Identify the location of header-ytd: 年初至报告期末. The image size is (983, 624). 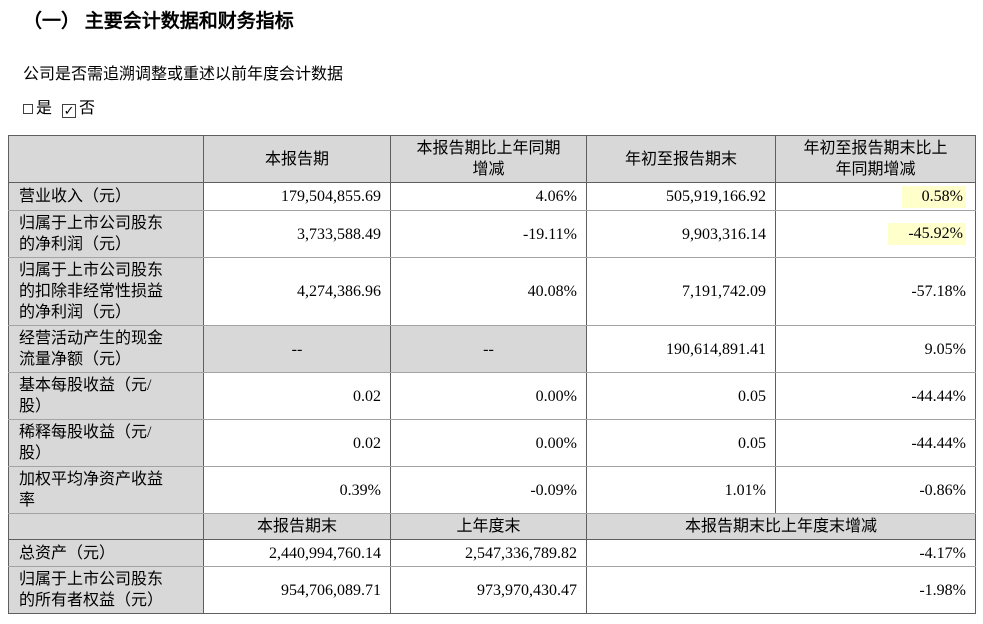
(681, 159).